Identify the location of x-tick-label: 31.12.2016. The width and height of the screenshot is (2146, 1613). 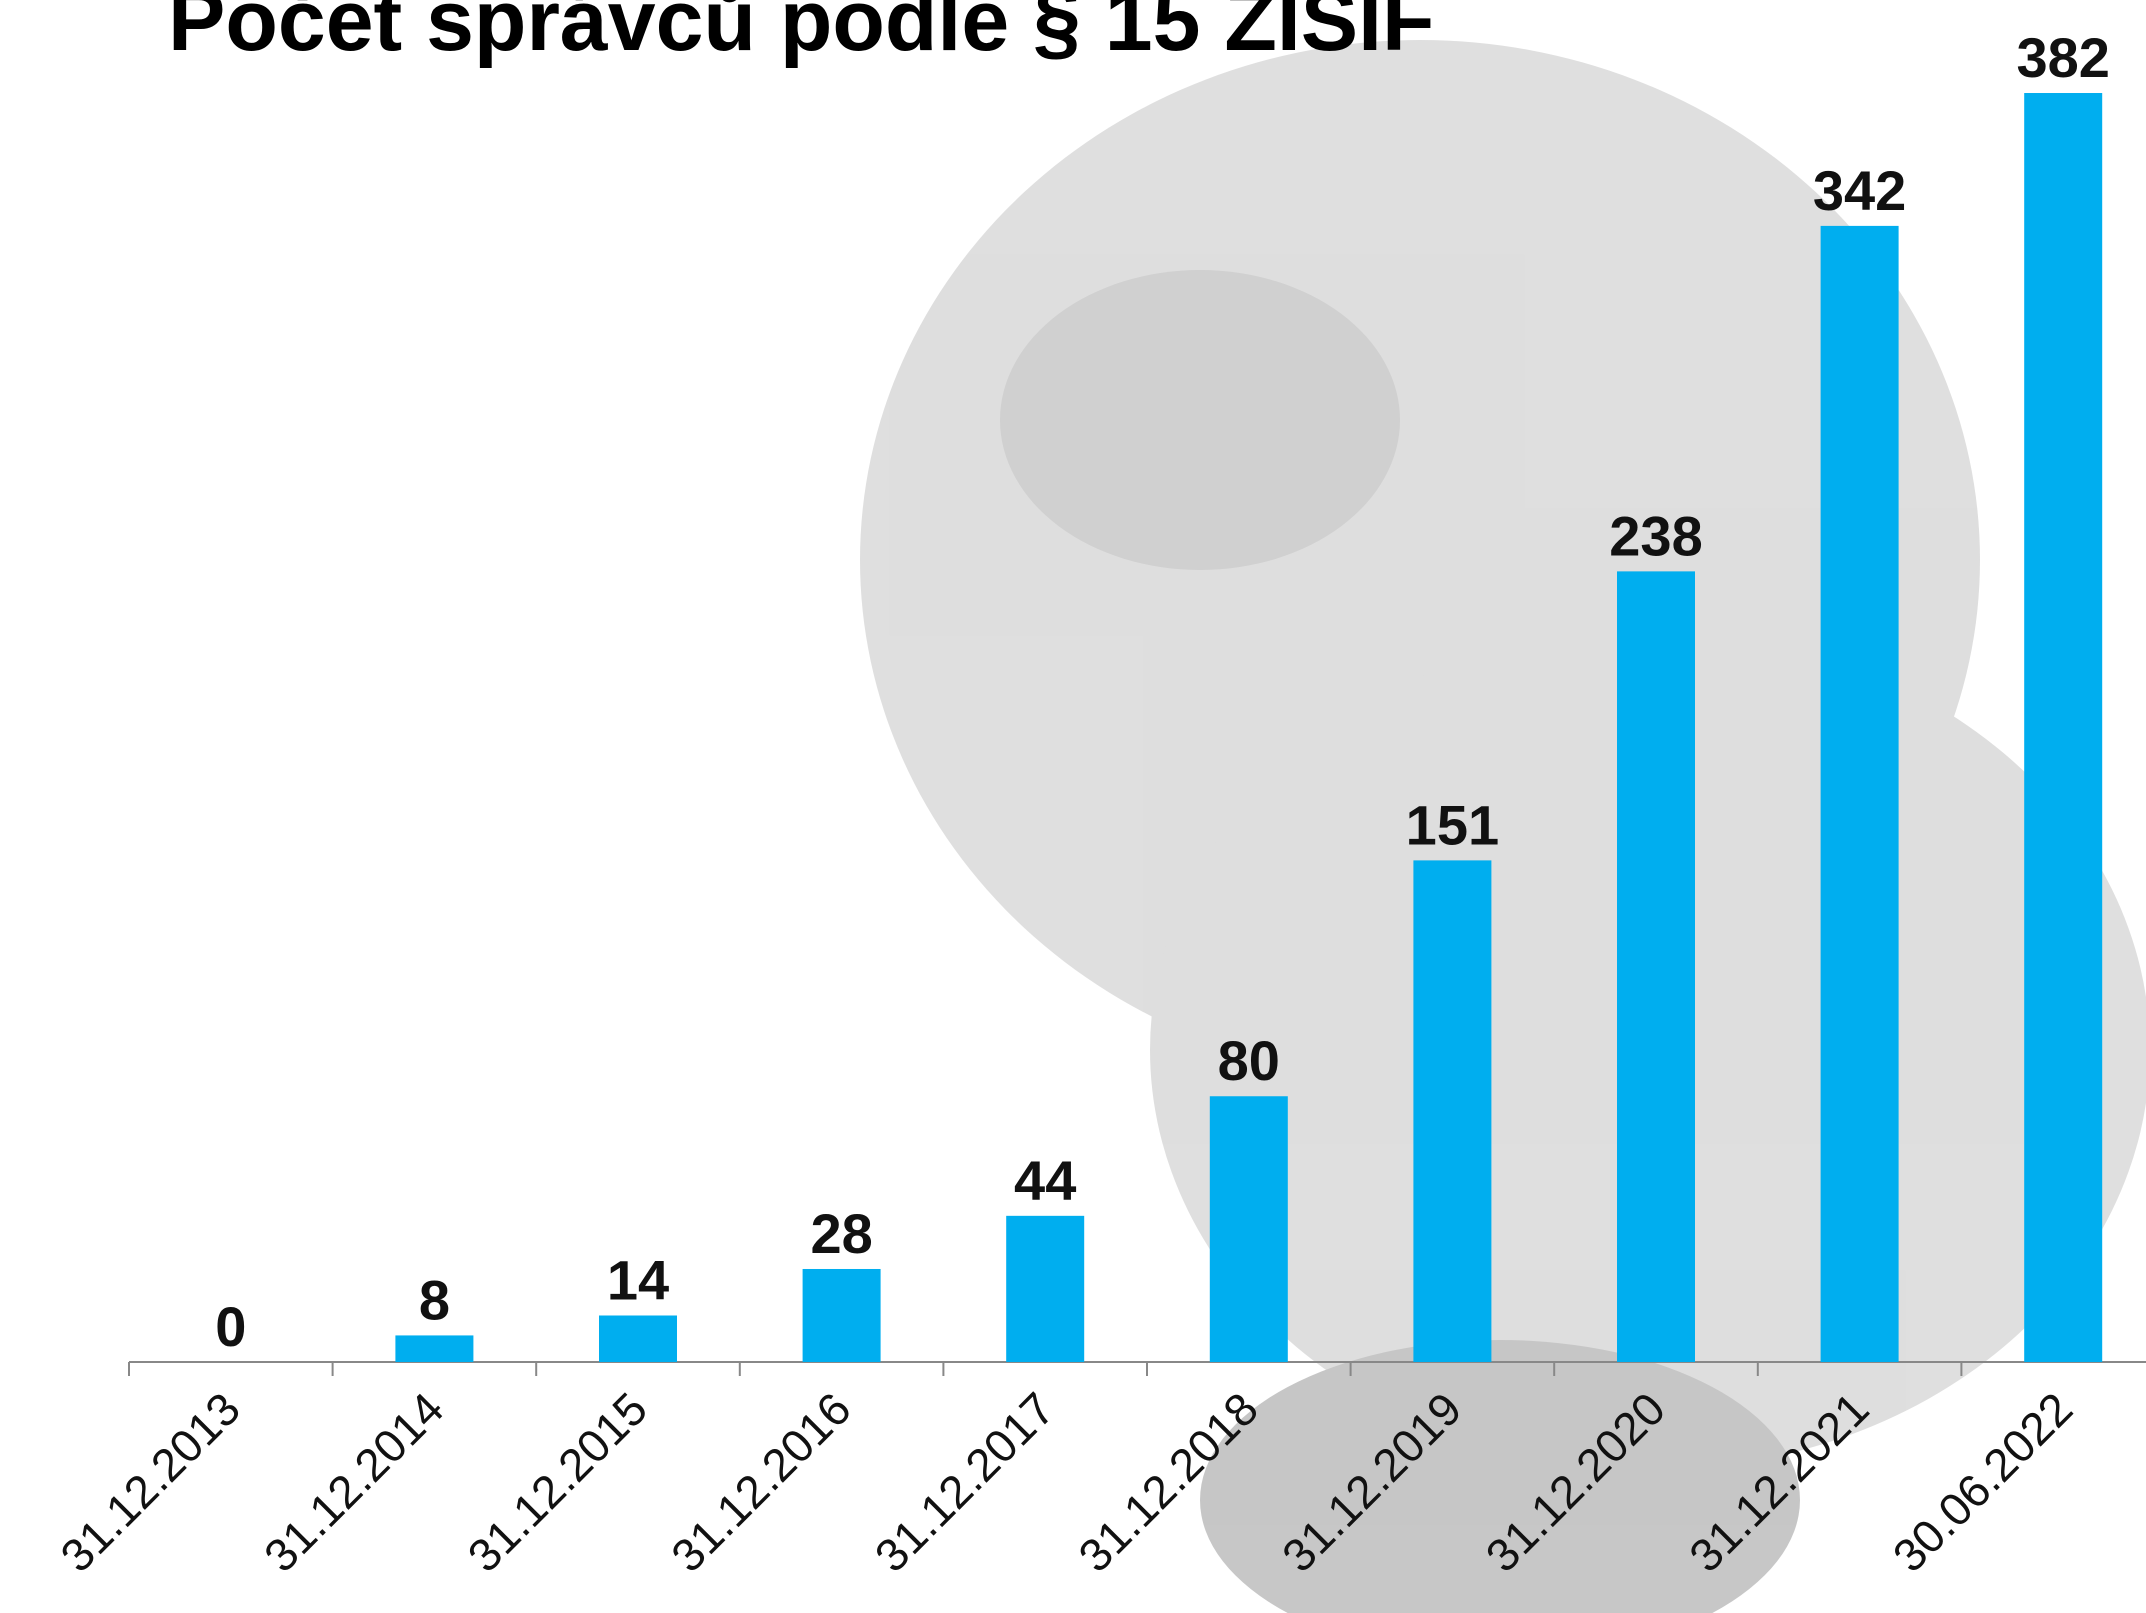
(761, 1482).